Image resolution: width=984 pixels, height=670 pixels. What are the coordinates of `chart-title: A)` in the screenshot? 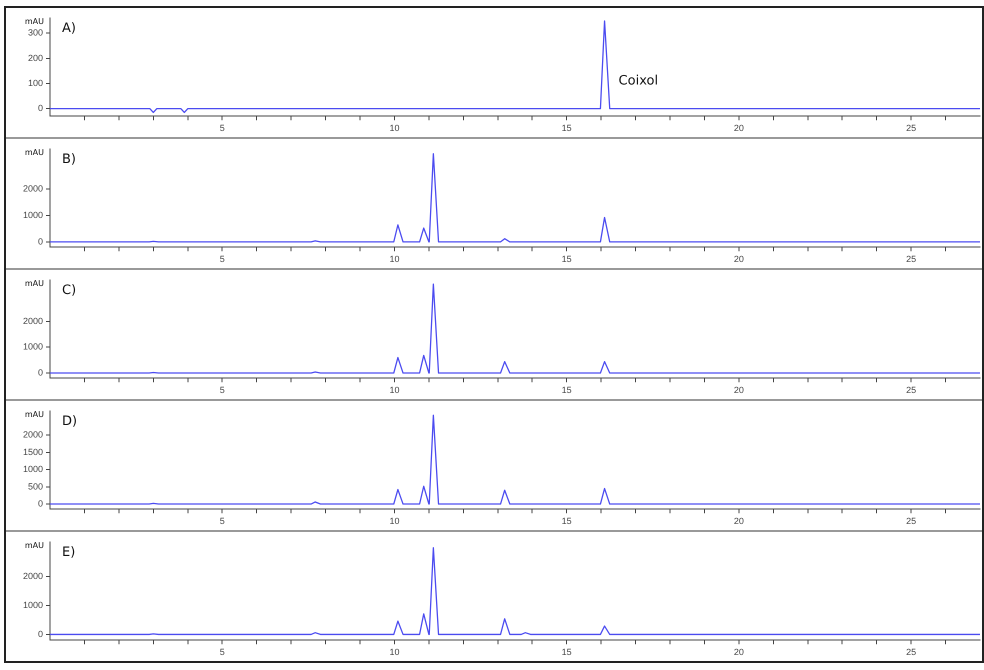 It's located at (69, 28).